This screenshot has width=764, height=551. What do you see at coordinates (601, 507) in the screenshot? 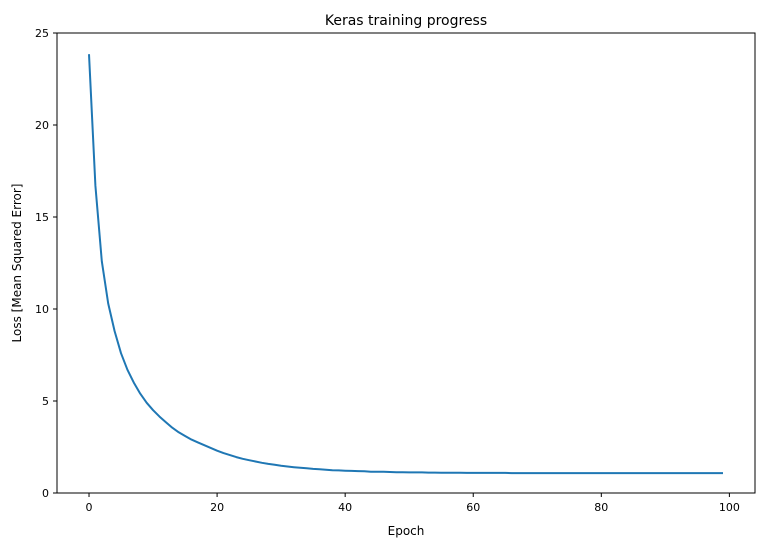
I see `x-tick-label: 80` at bounding box center [601, 507].